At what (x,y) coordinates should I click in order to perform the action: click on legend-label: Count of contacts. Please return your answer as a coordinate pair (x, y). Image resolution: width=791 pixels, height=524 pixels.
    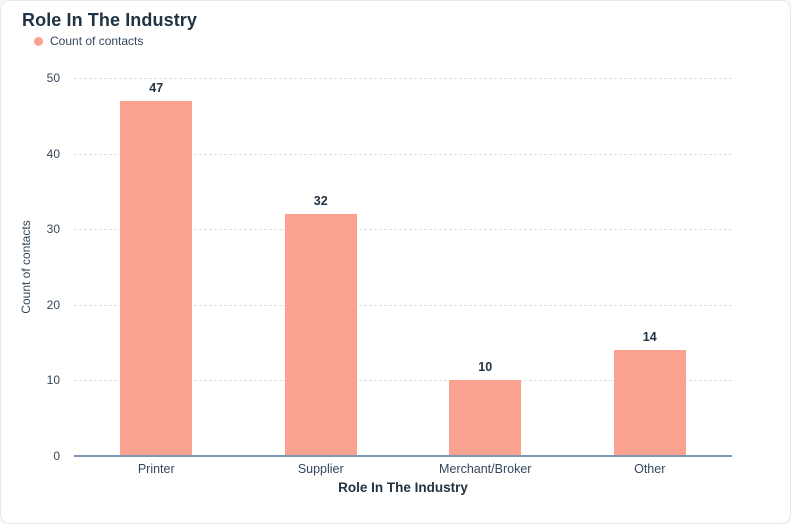
    Looking at the image, I should click on (97, 41).